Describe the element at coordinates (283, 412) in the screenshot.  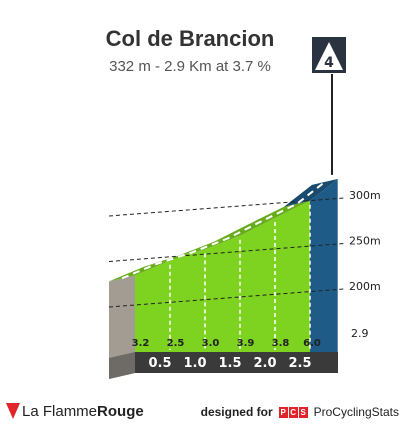
I see `pcs-letter-p: P` at that location.